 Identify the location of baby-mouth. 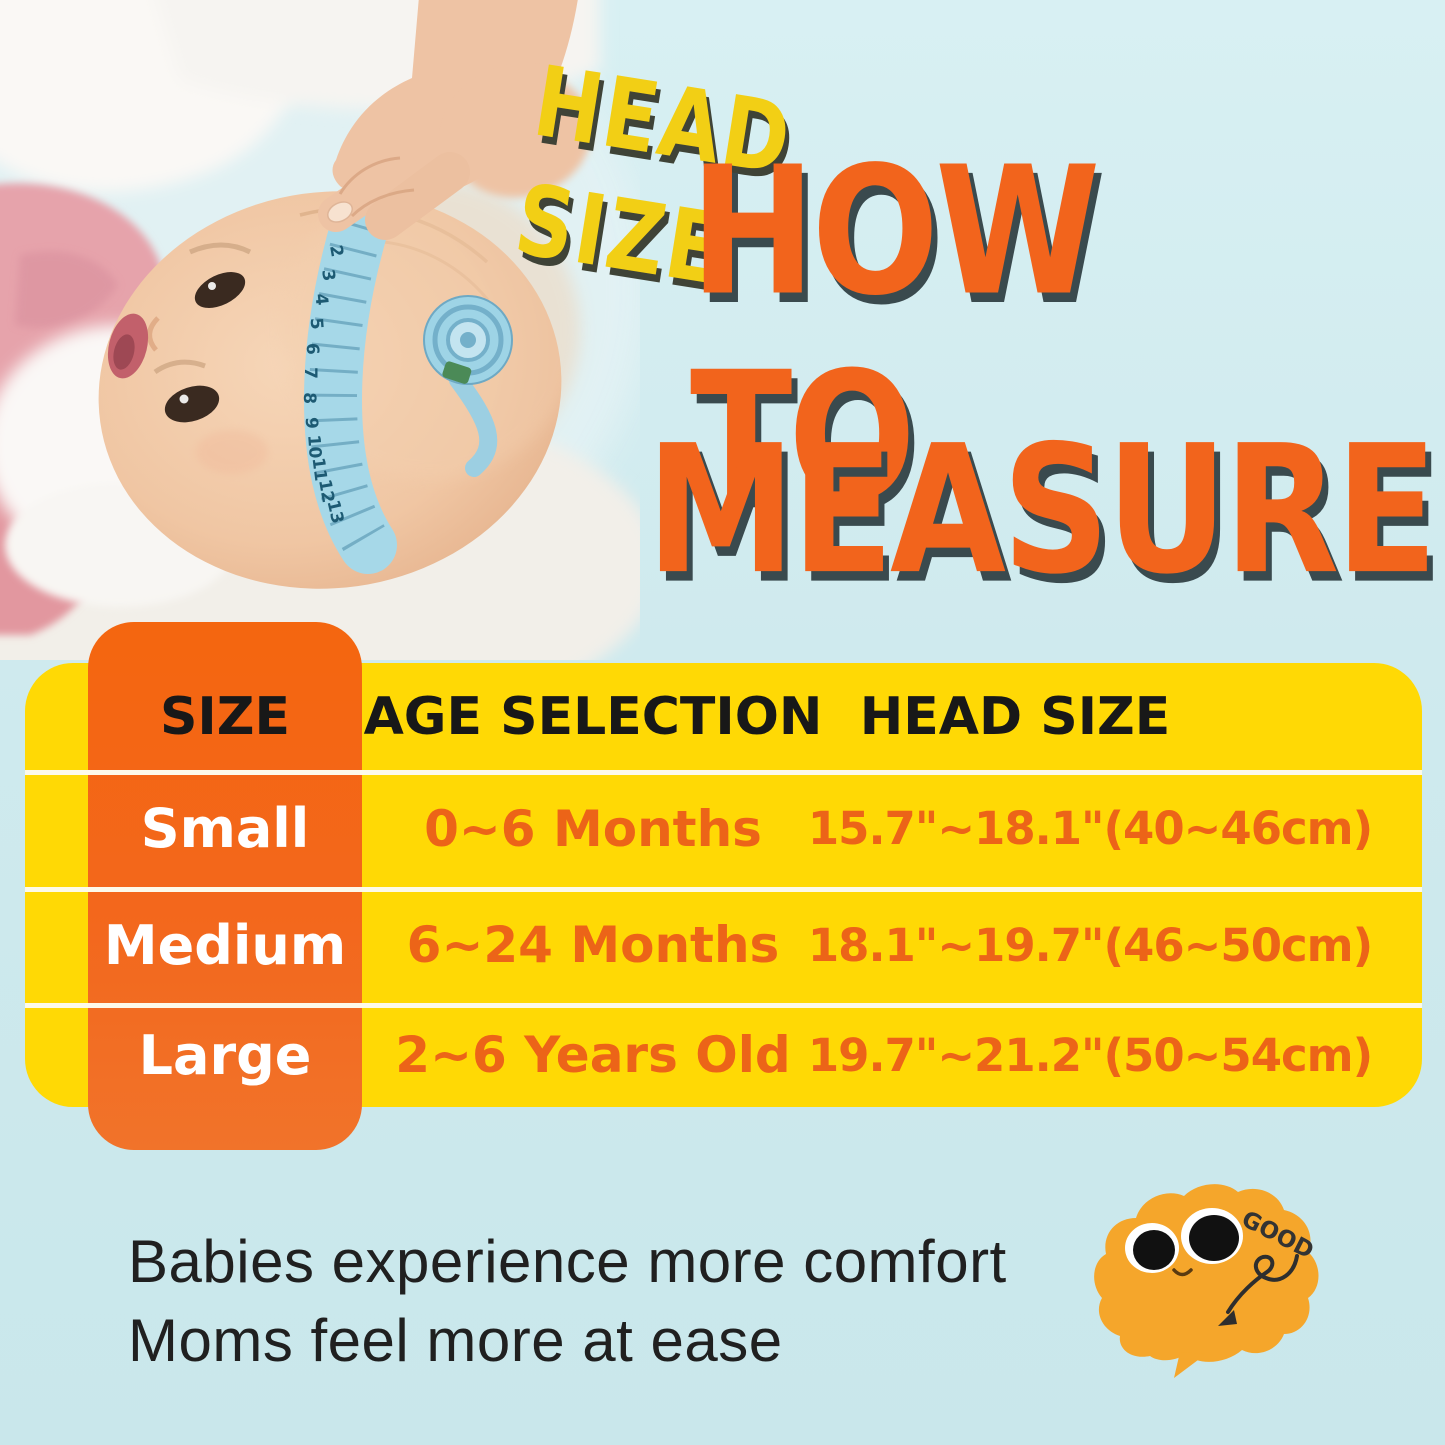
(128, 346).